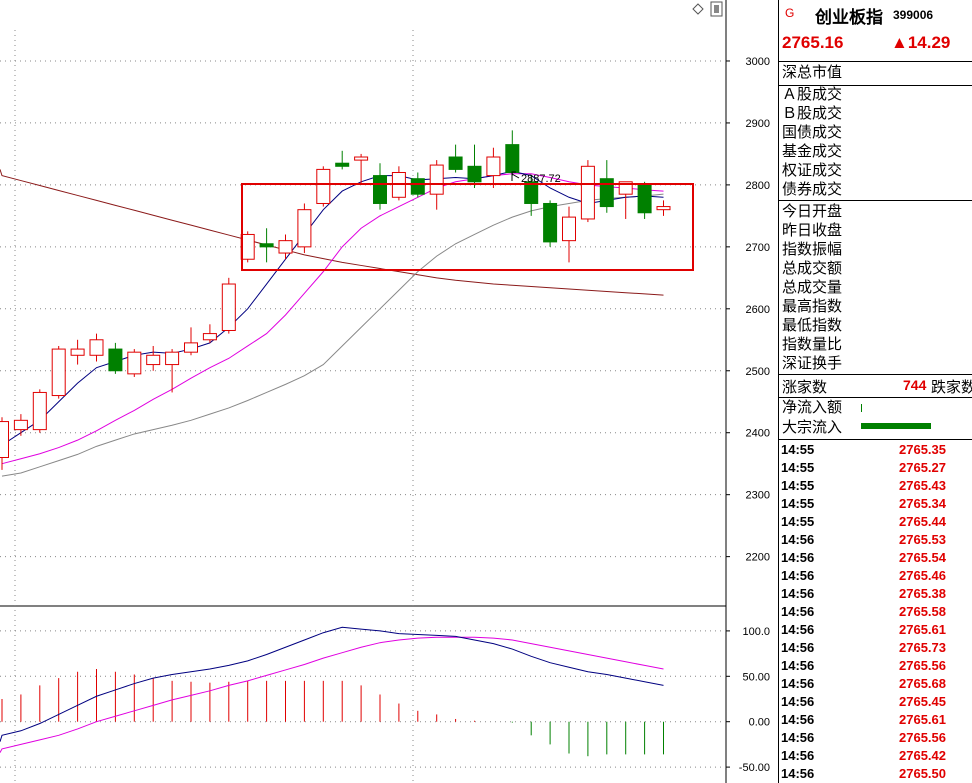 This screenshot has width=972, height=783. Describe the element at coordinates (756, 677) in the screenshot. I see `macd-axis-label: 50.00` at that location.